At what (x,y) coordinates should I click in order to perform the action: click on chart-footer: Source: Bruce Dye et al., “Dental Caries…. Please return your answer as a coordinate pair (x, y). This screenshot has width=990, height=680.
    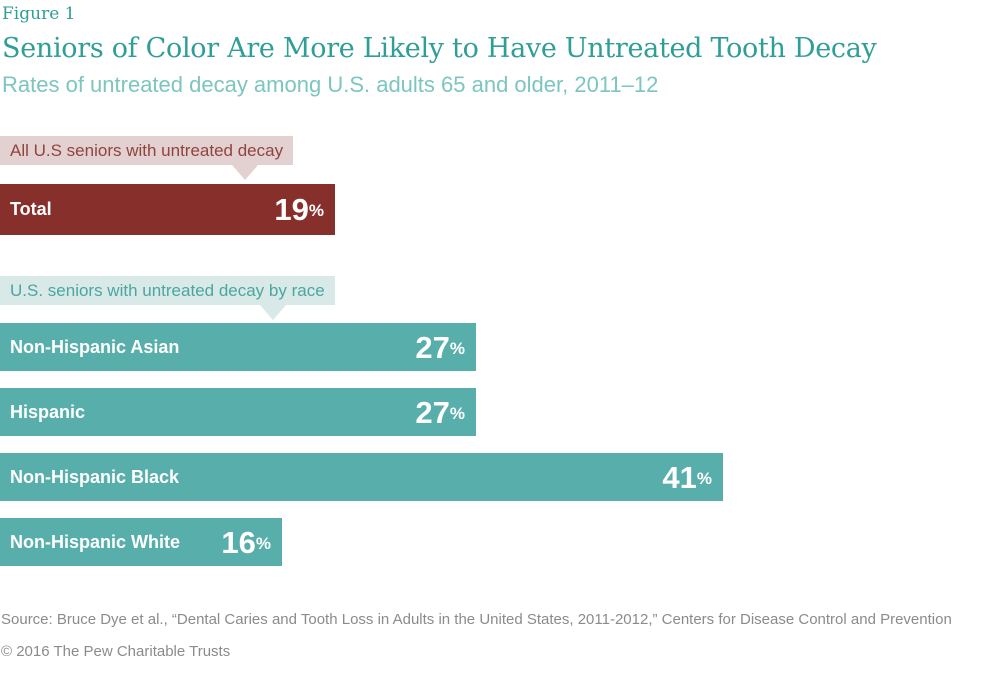
    Looking at the image, I should click on (495, 636).